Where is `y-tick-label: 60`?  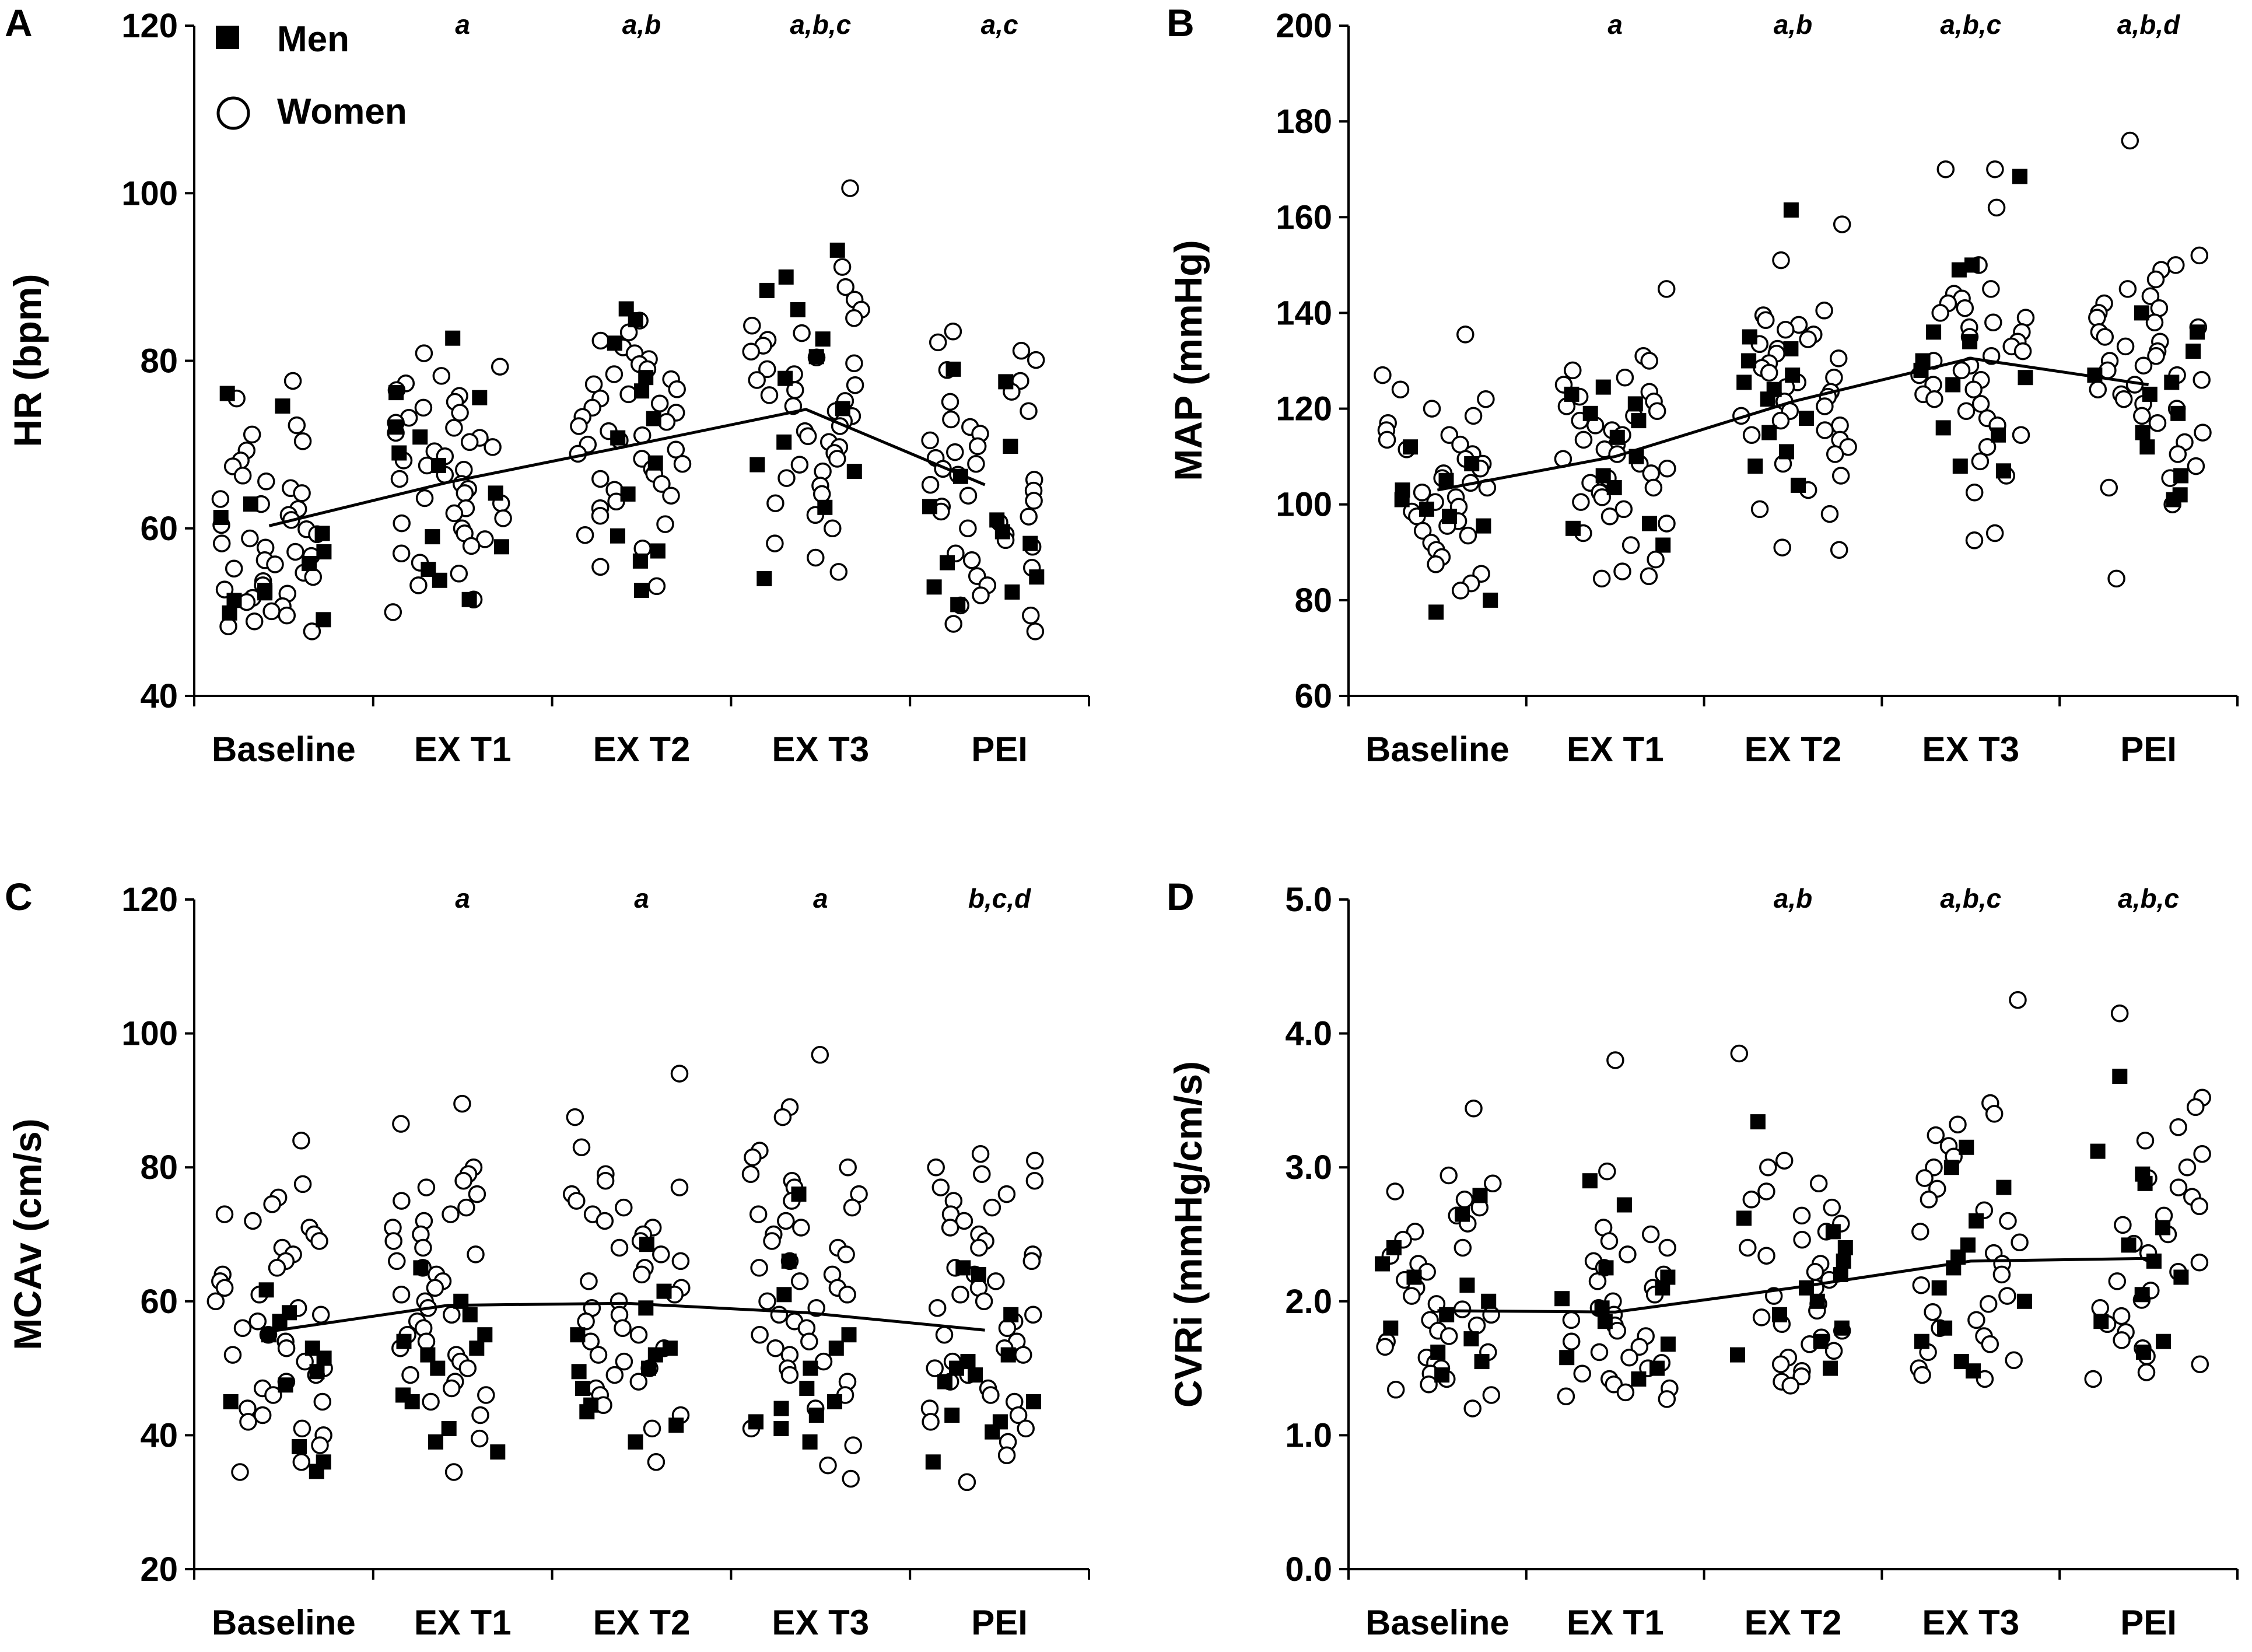 y-tick-label: 60 is located at coordinates (159, 529).